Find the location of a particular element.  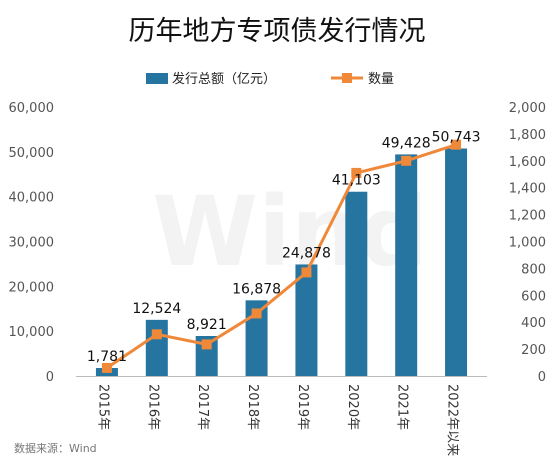

x-tick-label: 2015年 is located at coordinates (102, 407).